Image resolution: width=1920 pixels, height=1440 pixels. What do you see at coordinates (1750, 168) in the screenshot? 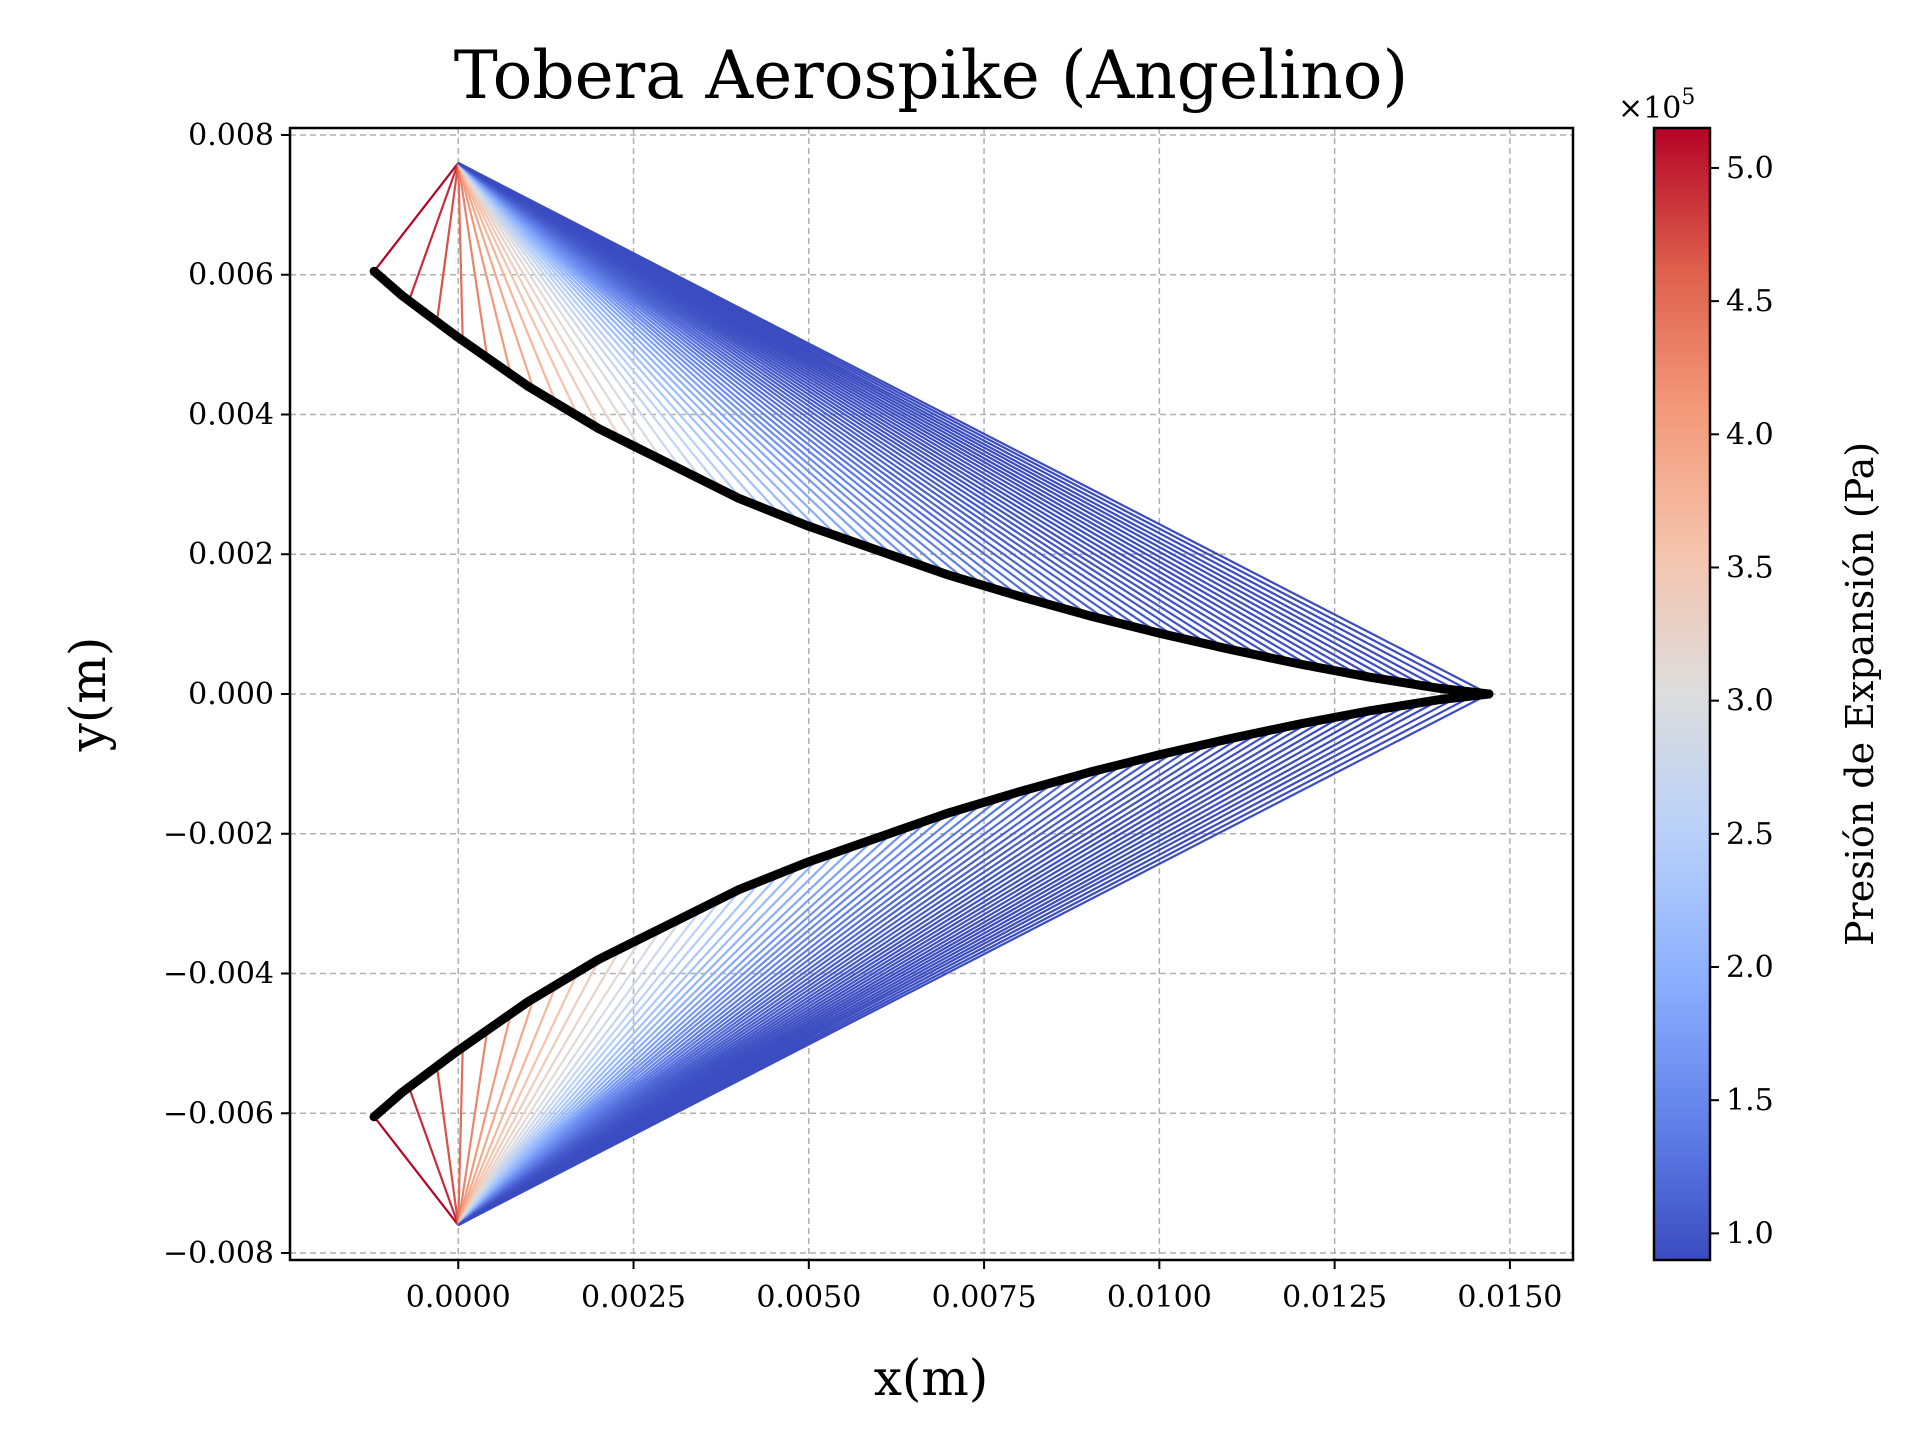
I see `colorbar-tick-label: 5.0` at bounding box center [1750, 168].